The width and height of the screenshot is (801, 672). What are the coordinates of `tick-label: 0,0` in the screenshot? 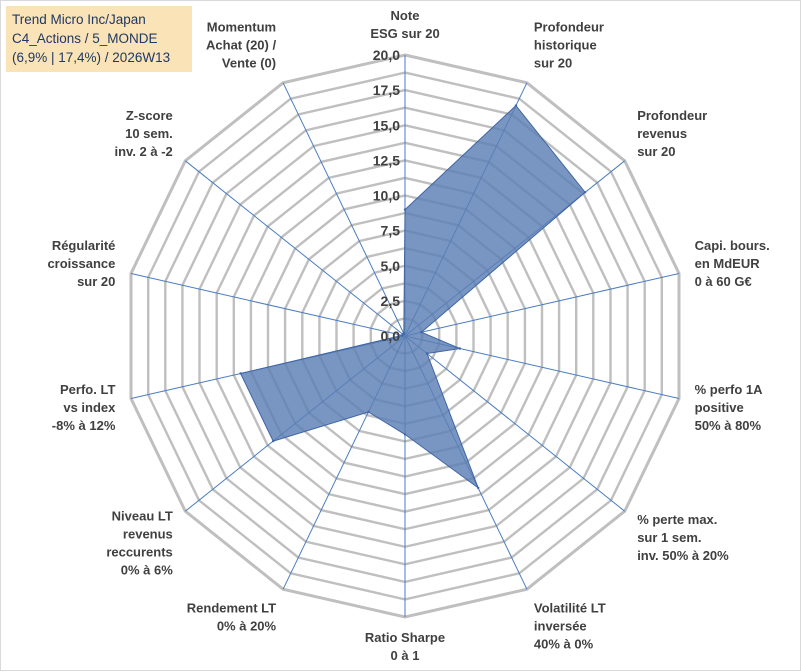 It's located at (391, 336).